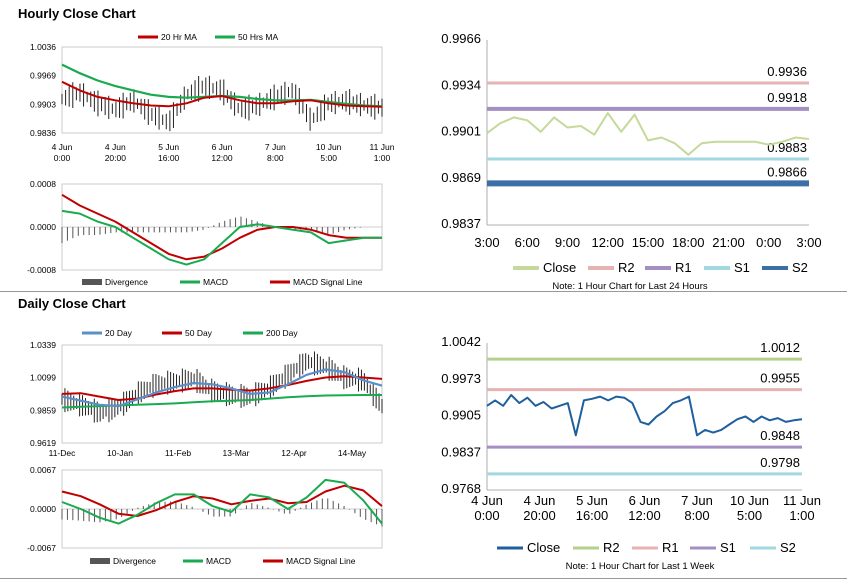  Describe the element at coordinates (43, 133) in the screenshot. I see `hourly-price-y-tick-3: 0.9836` at that location.